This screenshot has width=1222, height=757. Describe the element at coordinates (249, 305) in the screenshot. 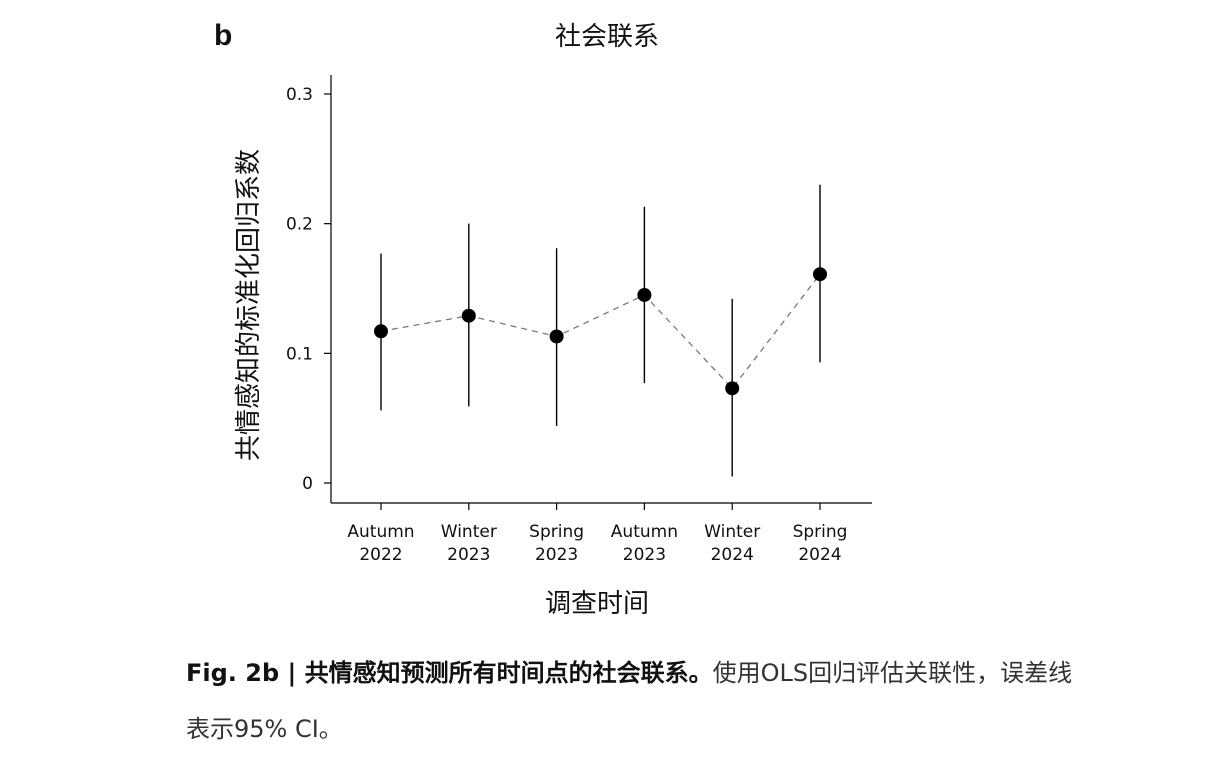

I see `y-axis-title: 共情感知的标准化回归系数` at that location.